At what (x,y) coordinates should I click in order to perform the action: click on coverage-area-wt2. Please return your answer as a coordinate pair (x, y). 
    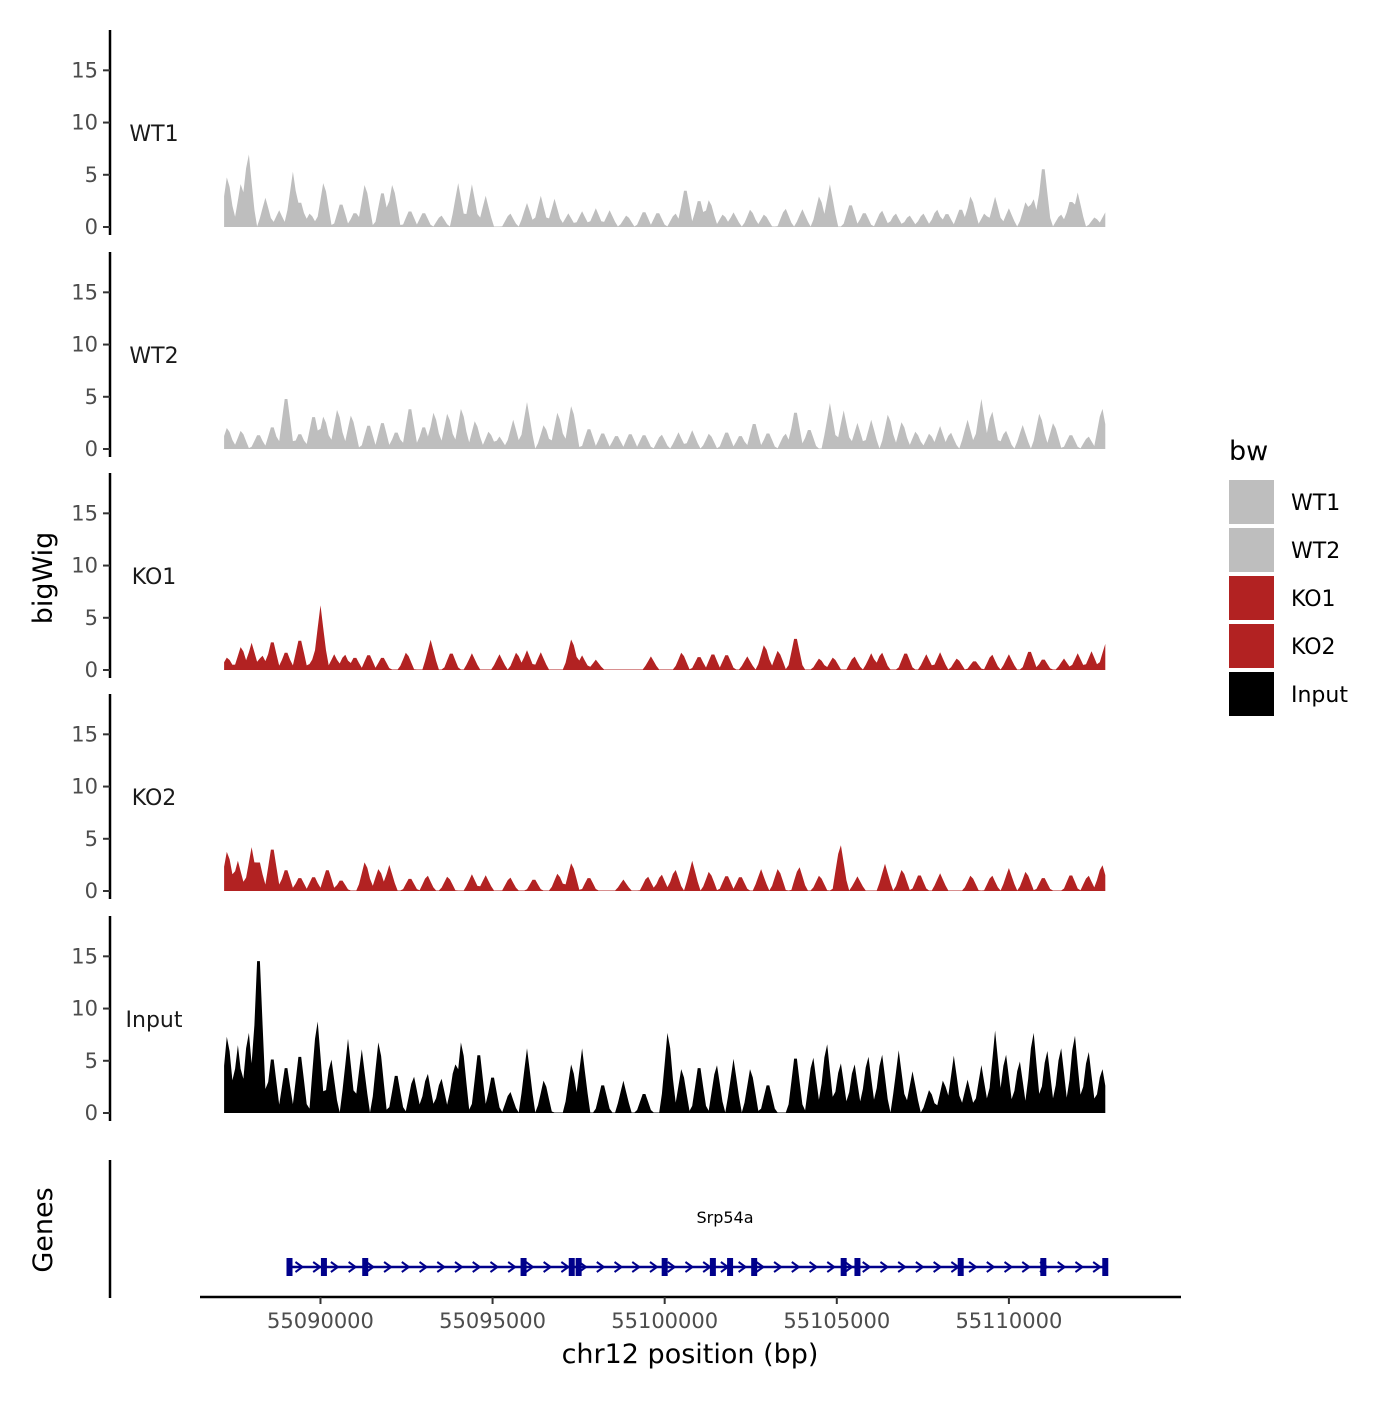
    Looking at the image, I should click on (665, 423).